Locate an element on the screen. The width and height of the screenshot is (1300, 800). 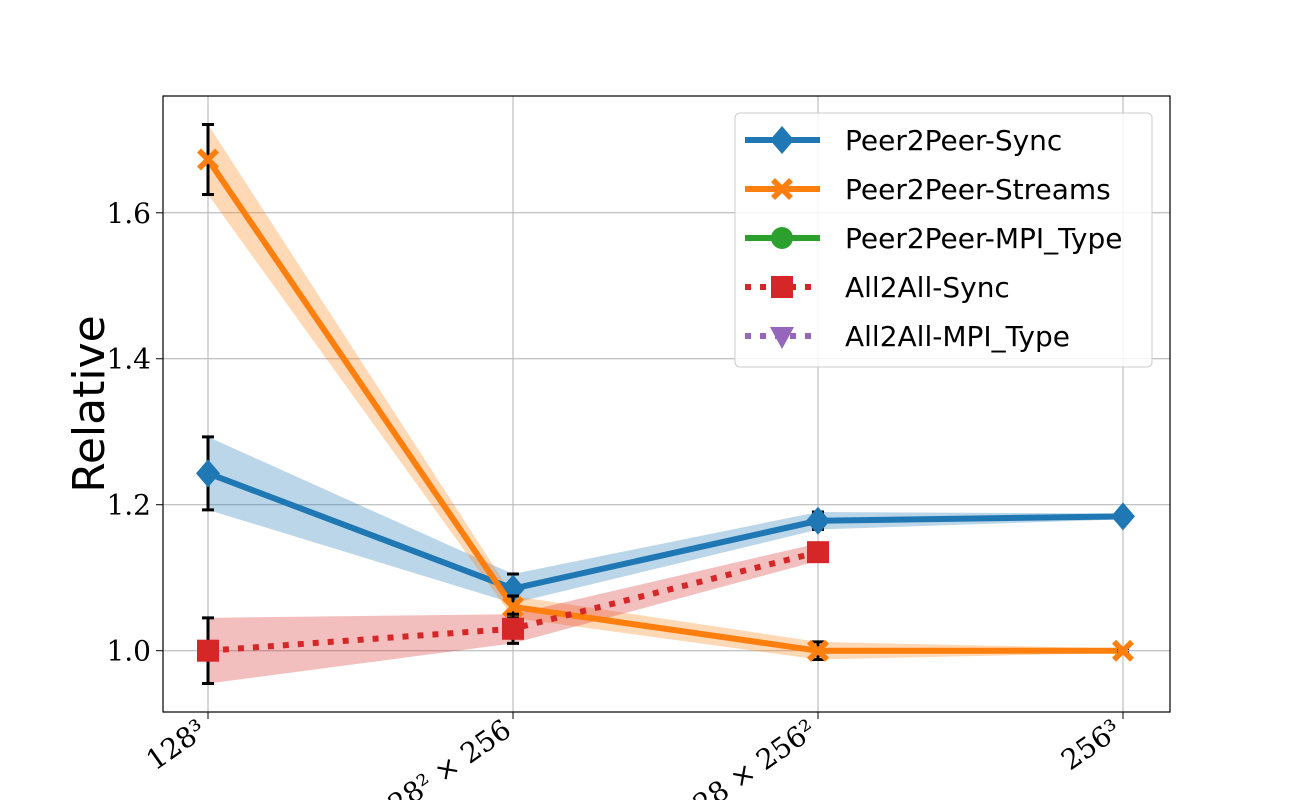
legend-label: Peer2Peer-Streams is located at coordinates (978, 189).